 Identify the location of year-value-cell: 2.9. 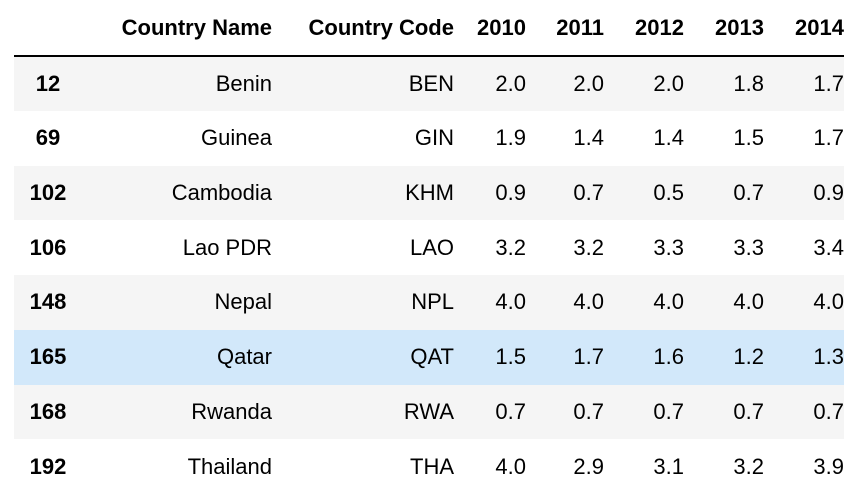
(588, 466).